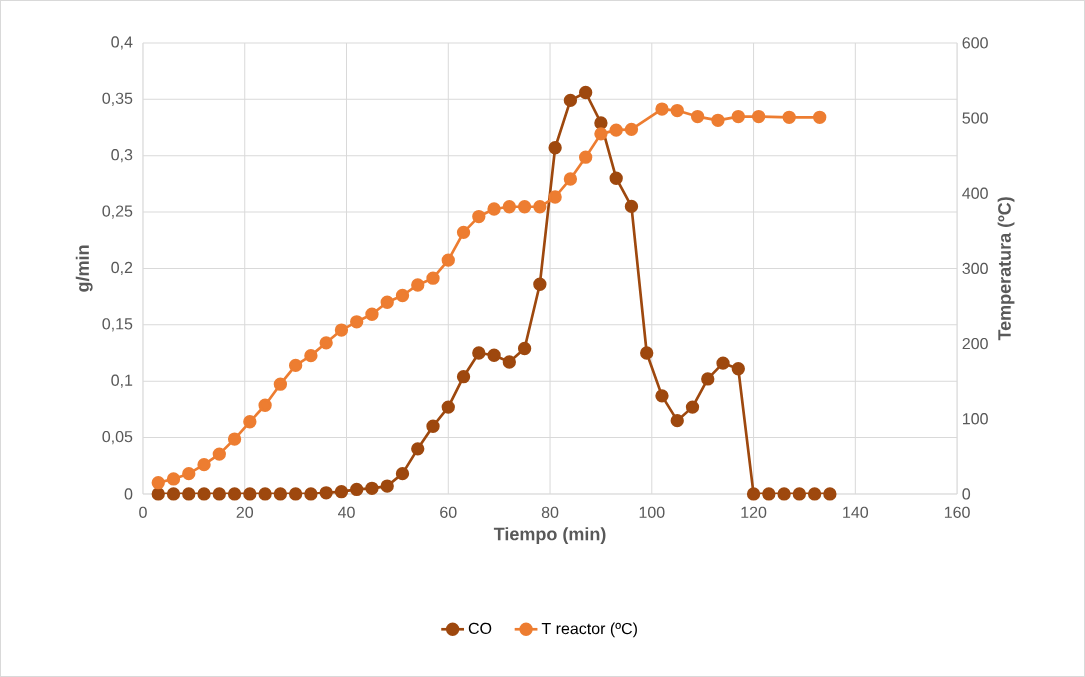 The height and width of the screenshot is (677, 1085). I want to click on x-tick-label: 0, so click(143, 512).